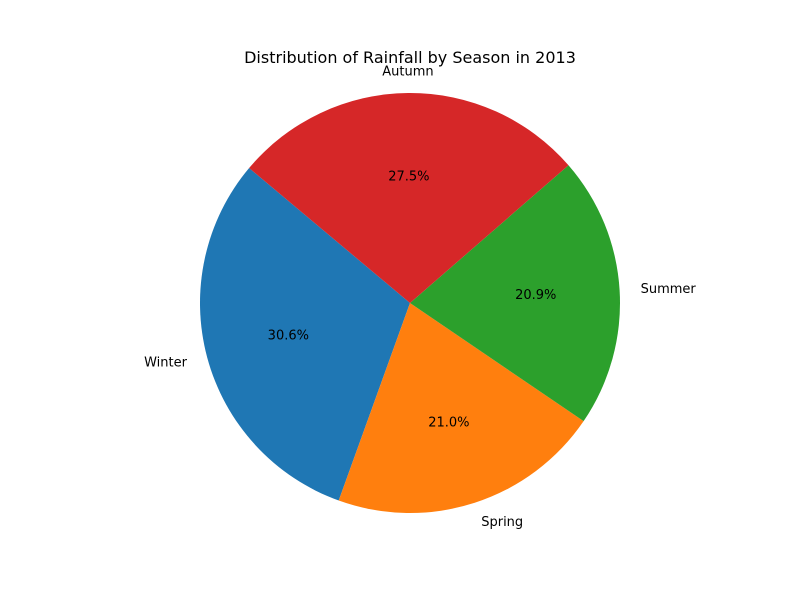 The height and width of the screenshot is (600, 800). I want to click on pie-slice-winter, so click(304, 334).